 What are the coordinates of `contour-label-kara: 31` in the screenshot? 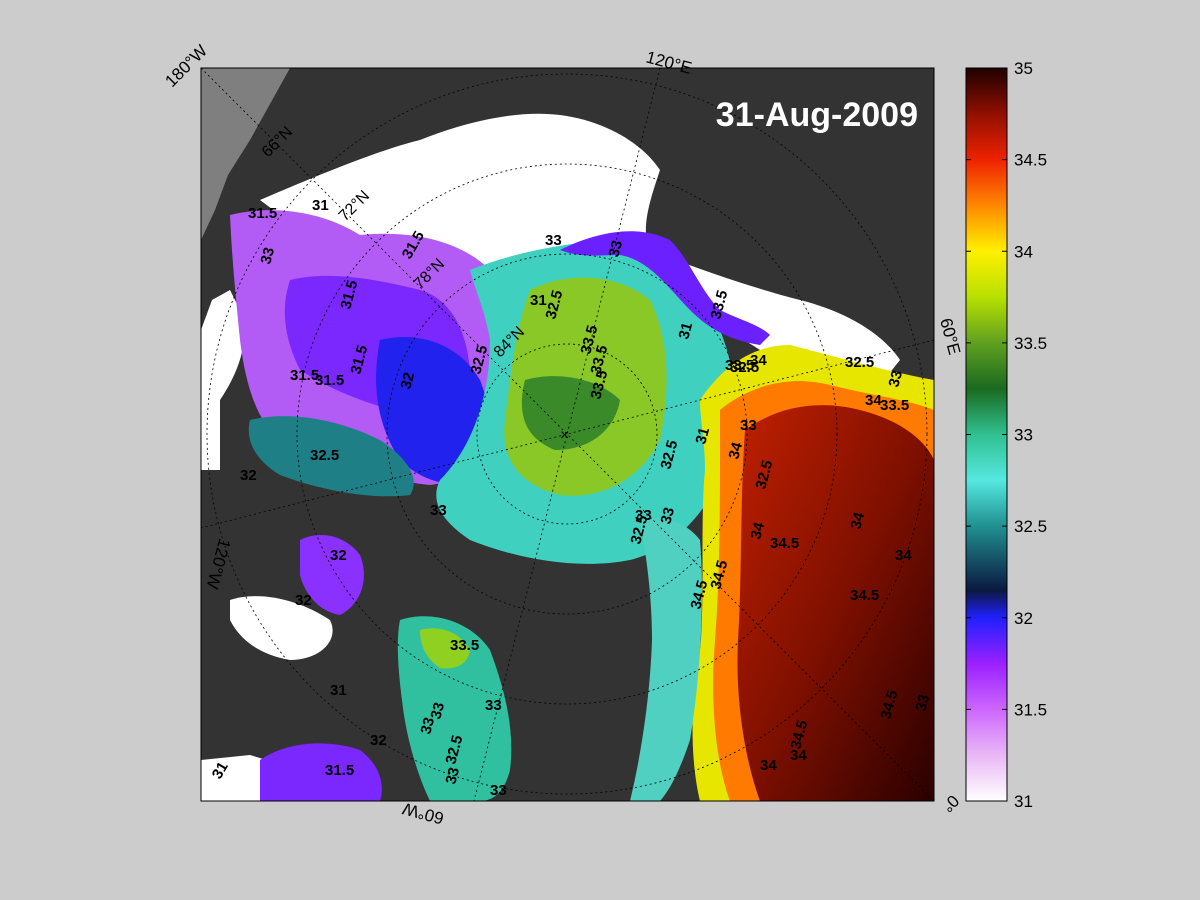 It's located at (702, 436).